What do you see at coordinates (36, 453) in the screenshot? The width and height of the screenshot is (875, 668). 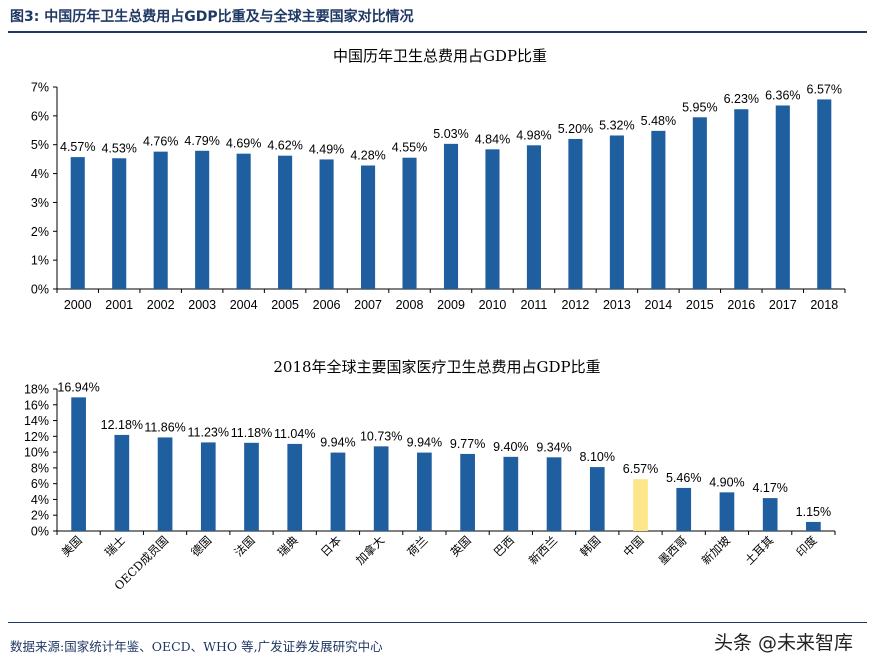 I see `y-tick-label: 10%` at bounding box center [36, 453].